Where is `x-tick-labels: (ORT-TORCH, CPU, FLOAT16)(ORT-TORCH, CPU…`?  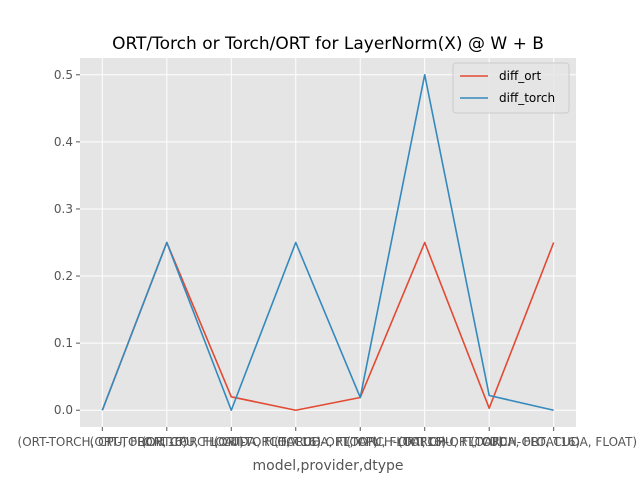
x-tick-labels: (ORT-TORCH, CPU, FLOAT16)(ORT-TORCH, CPU… is located at coordinates (328, 442).